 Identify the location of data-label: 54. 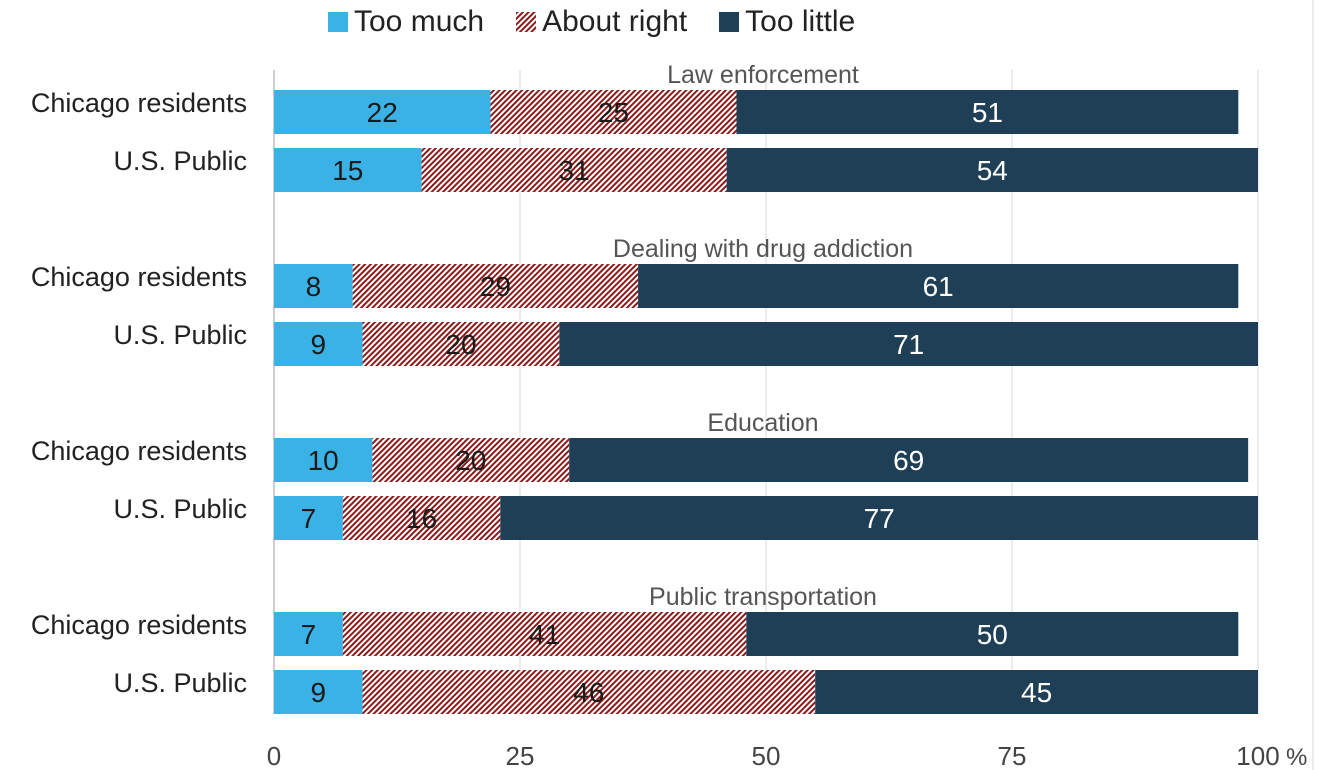
(992, 170).